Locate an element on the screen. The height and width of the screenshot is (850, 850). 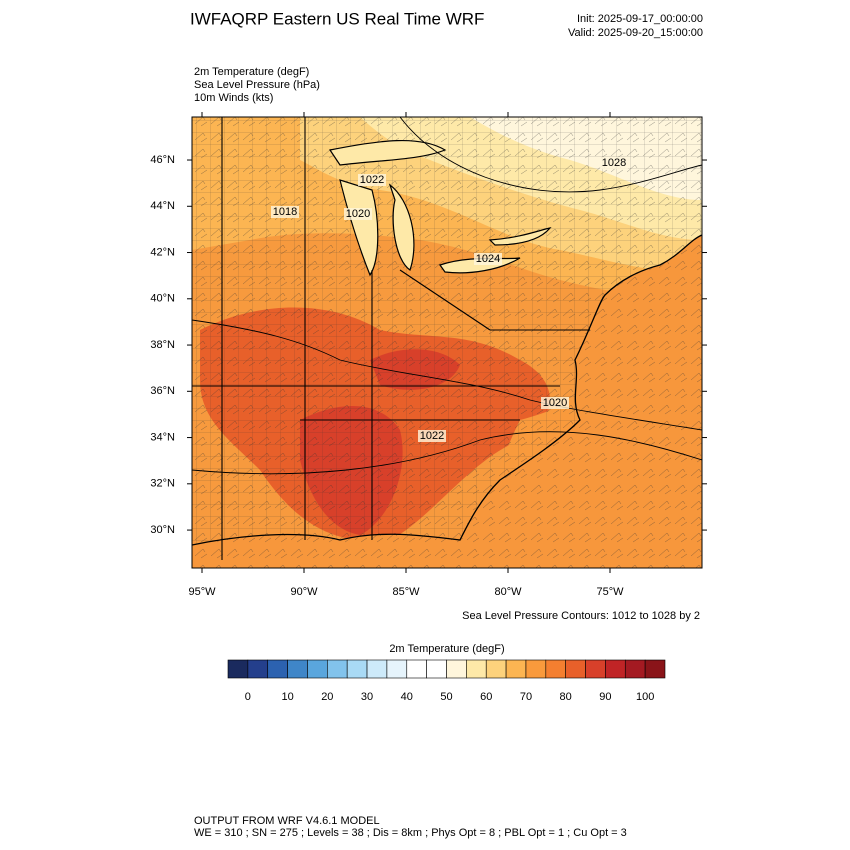
colorbar-tick-label: 50 is located at coordinates (446, 697).